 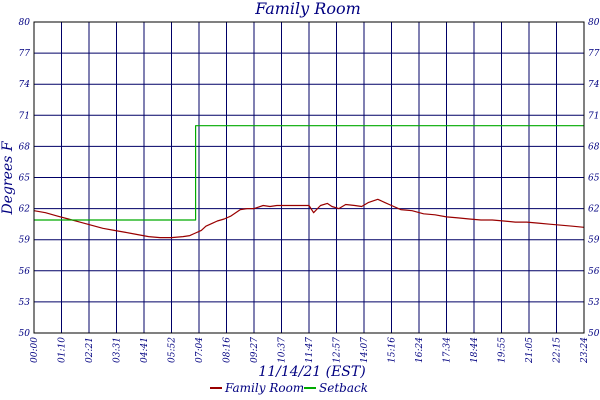 What do you see at coordinates (145, 350) in the screenshot?
I see `x-tick-label: 04:41` at bounding box center [145, 350].